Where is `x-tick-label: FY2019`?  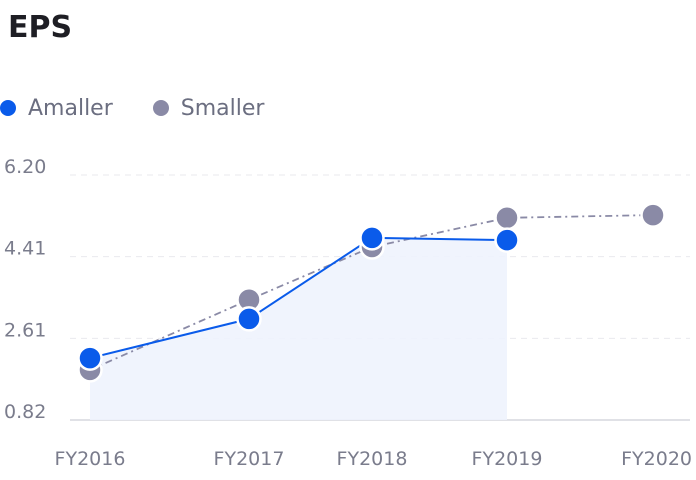 x-tick-label: FY2019 is located at coordinates (507, 459).